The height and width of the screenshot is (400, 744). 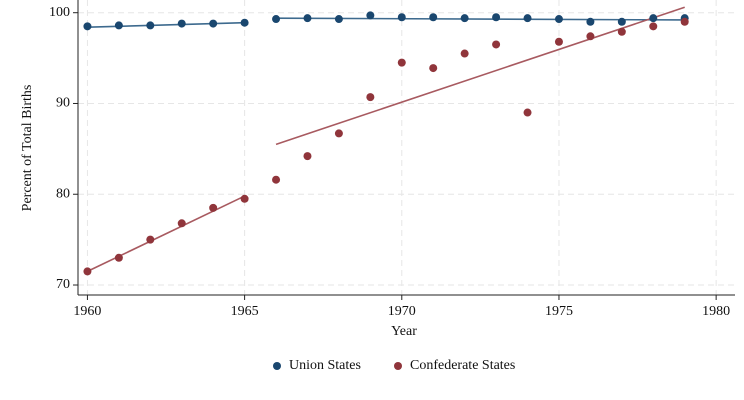 I want to click on legend-label: Confederate States, so click(x=462, y=365).